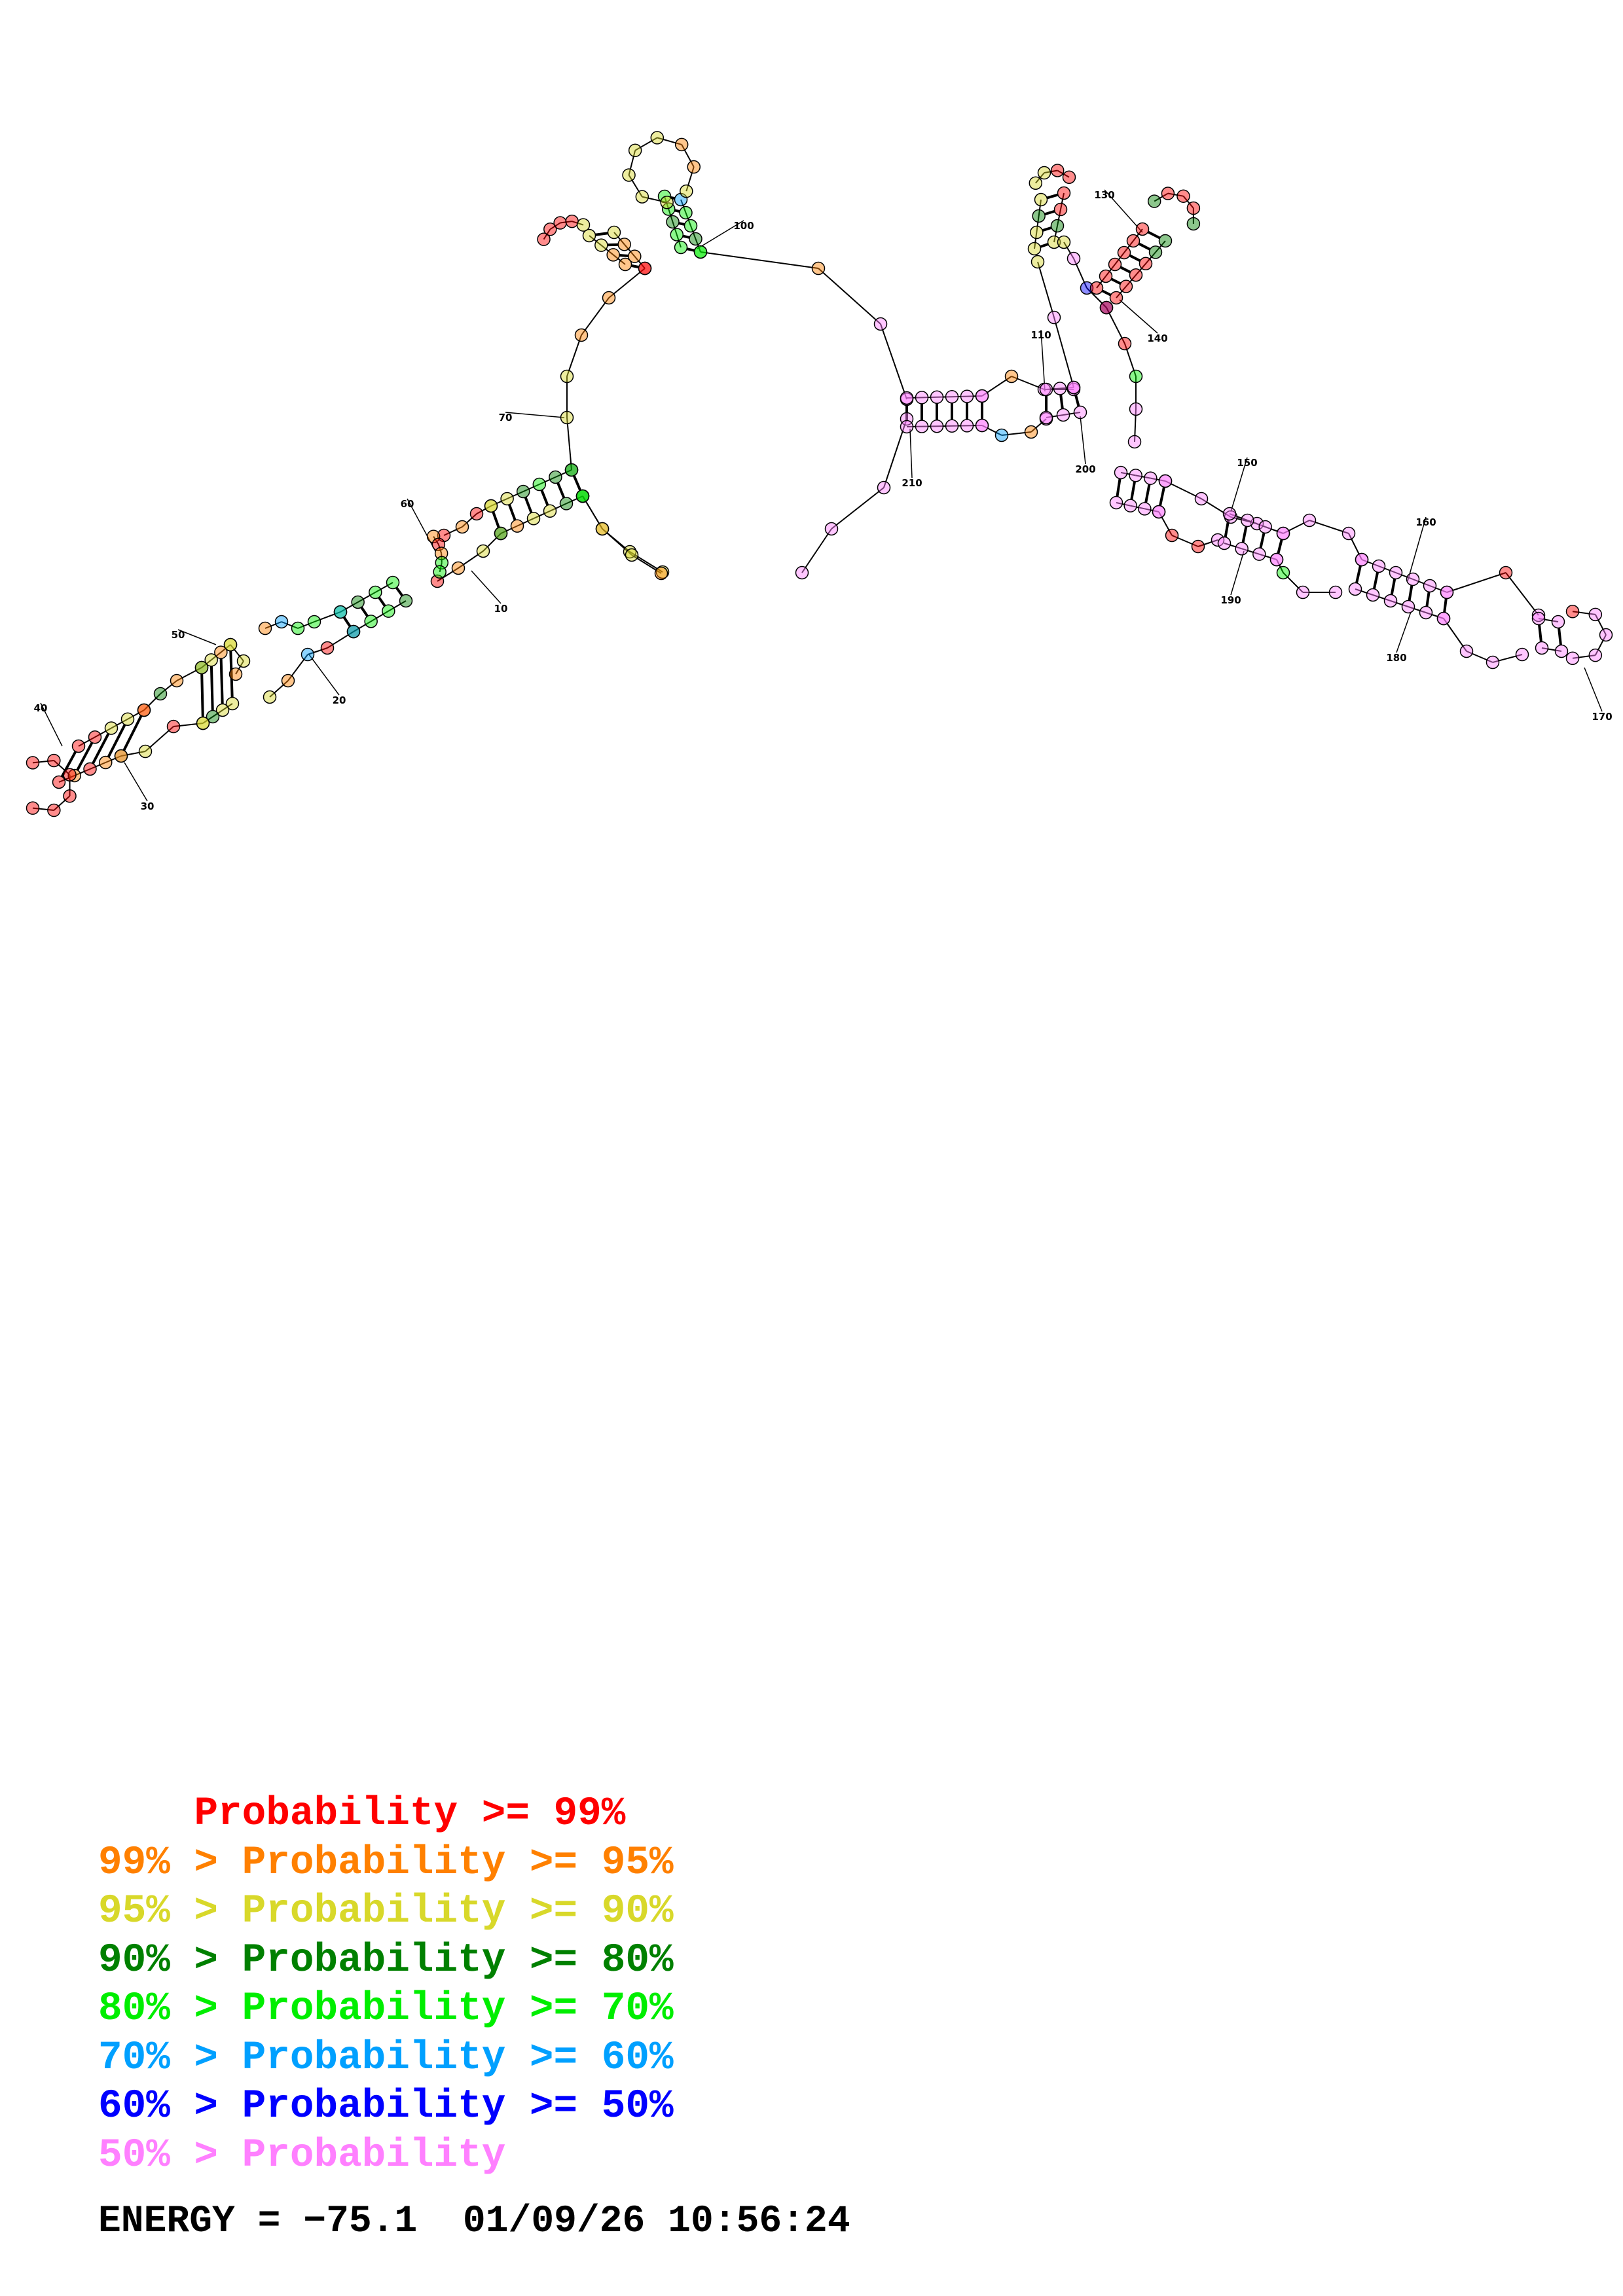 This screenshot has height=2296, width=1623. Describe the element at coordinates (410, 1814) in the screenshot. I see `legend-text: Probability >= 99%` at that location.